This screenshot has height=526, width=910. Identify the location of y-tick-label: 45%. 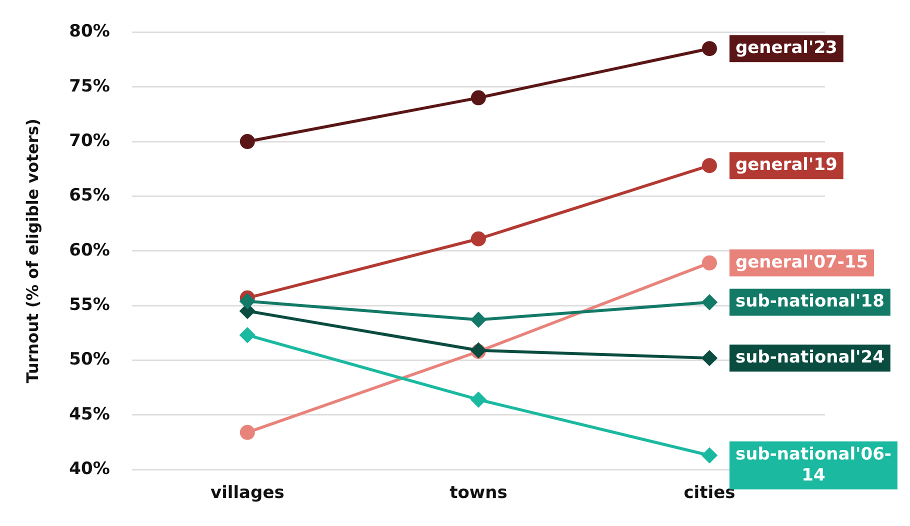
(89, 414).